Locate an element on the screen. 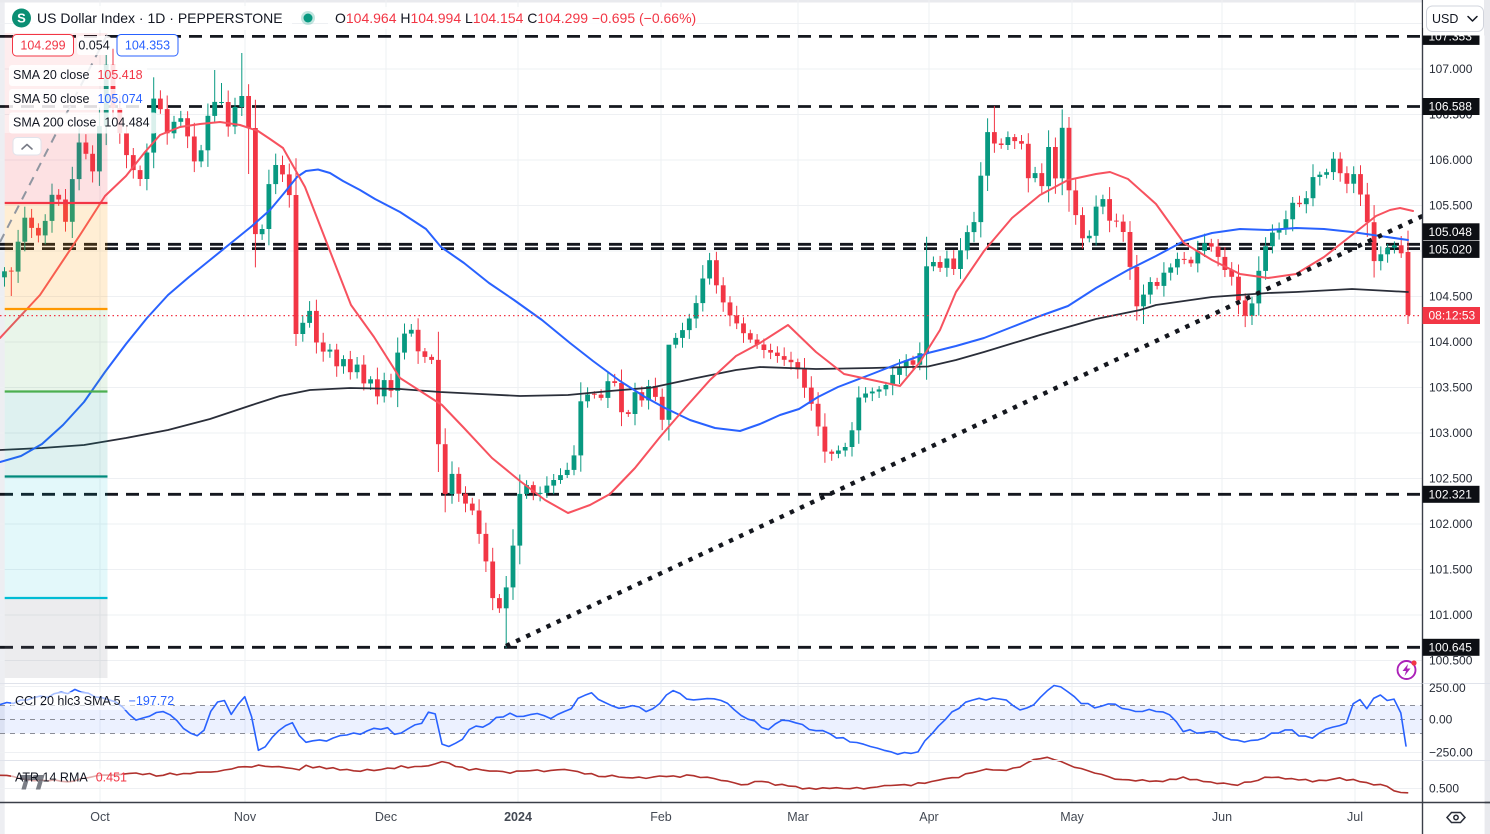 The image size is (1490, 834). svg-text: Oct is located at coordinates (100, 817).